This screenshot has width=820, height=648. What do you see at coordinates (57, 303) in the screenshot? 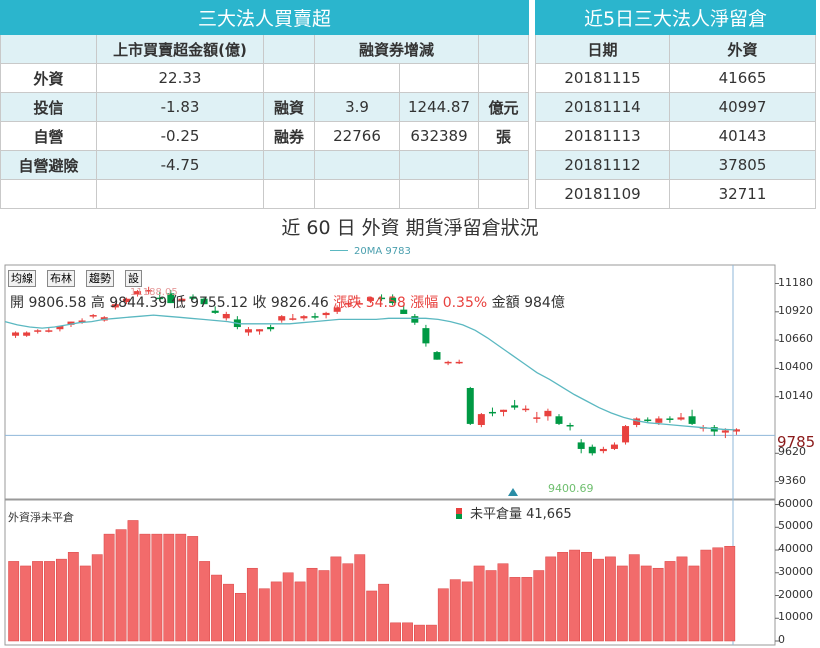
I see `open-value: 9806.58` at bounding box center [57, 303].